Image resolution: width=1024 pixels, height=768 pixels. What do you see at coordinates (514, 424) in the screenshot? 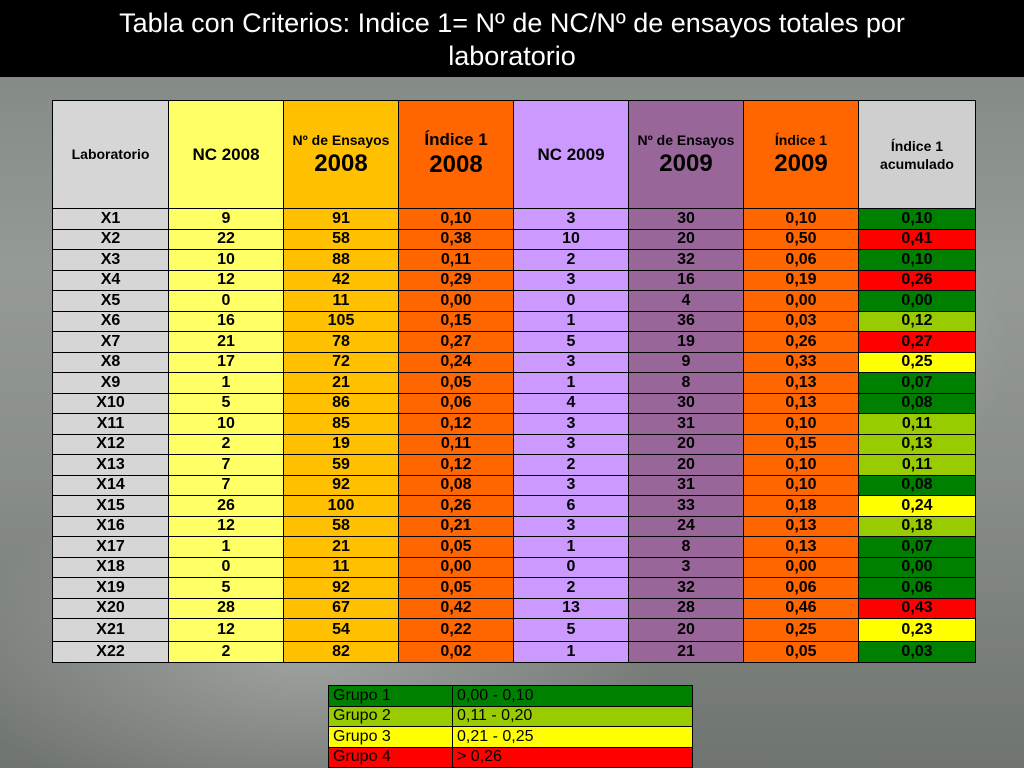
I see `table-row: X11 10 85 0,12 3 31 0,10 0,11` at bounding box center [514, 424].